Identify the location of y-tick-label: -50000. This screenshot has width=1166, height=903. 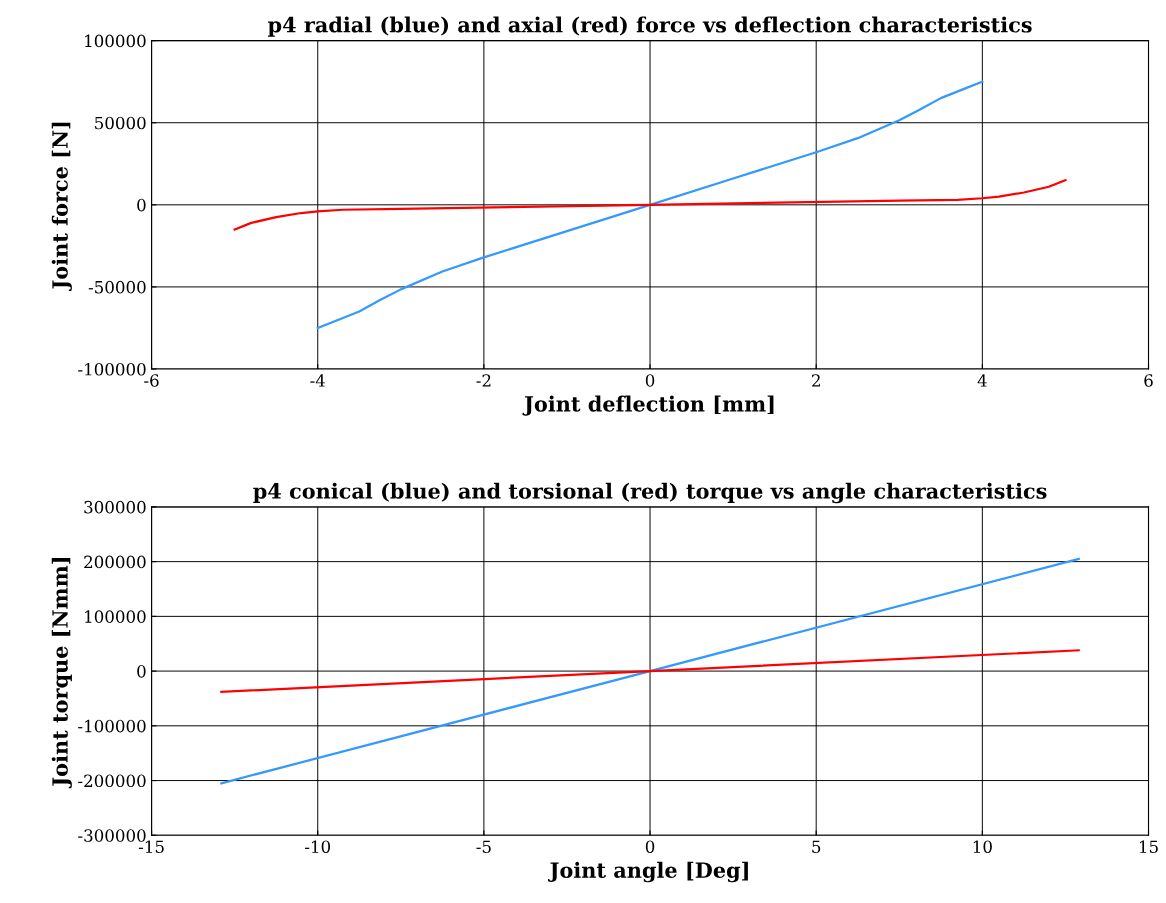
(117, 287).